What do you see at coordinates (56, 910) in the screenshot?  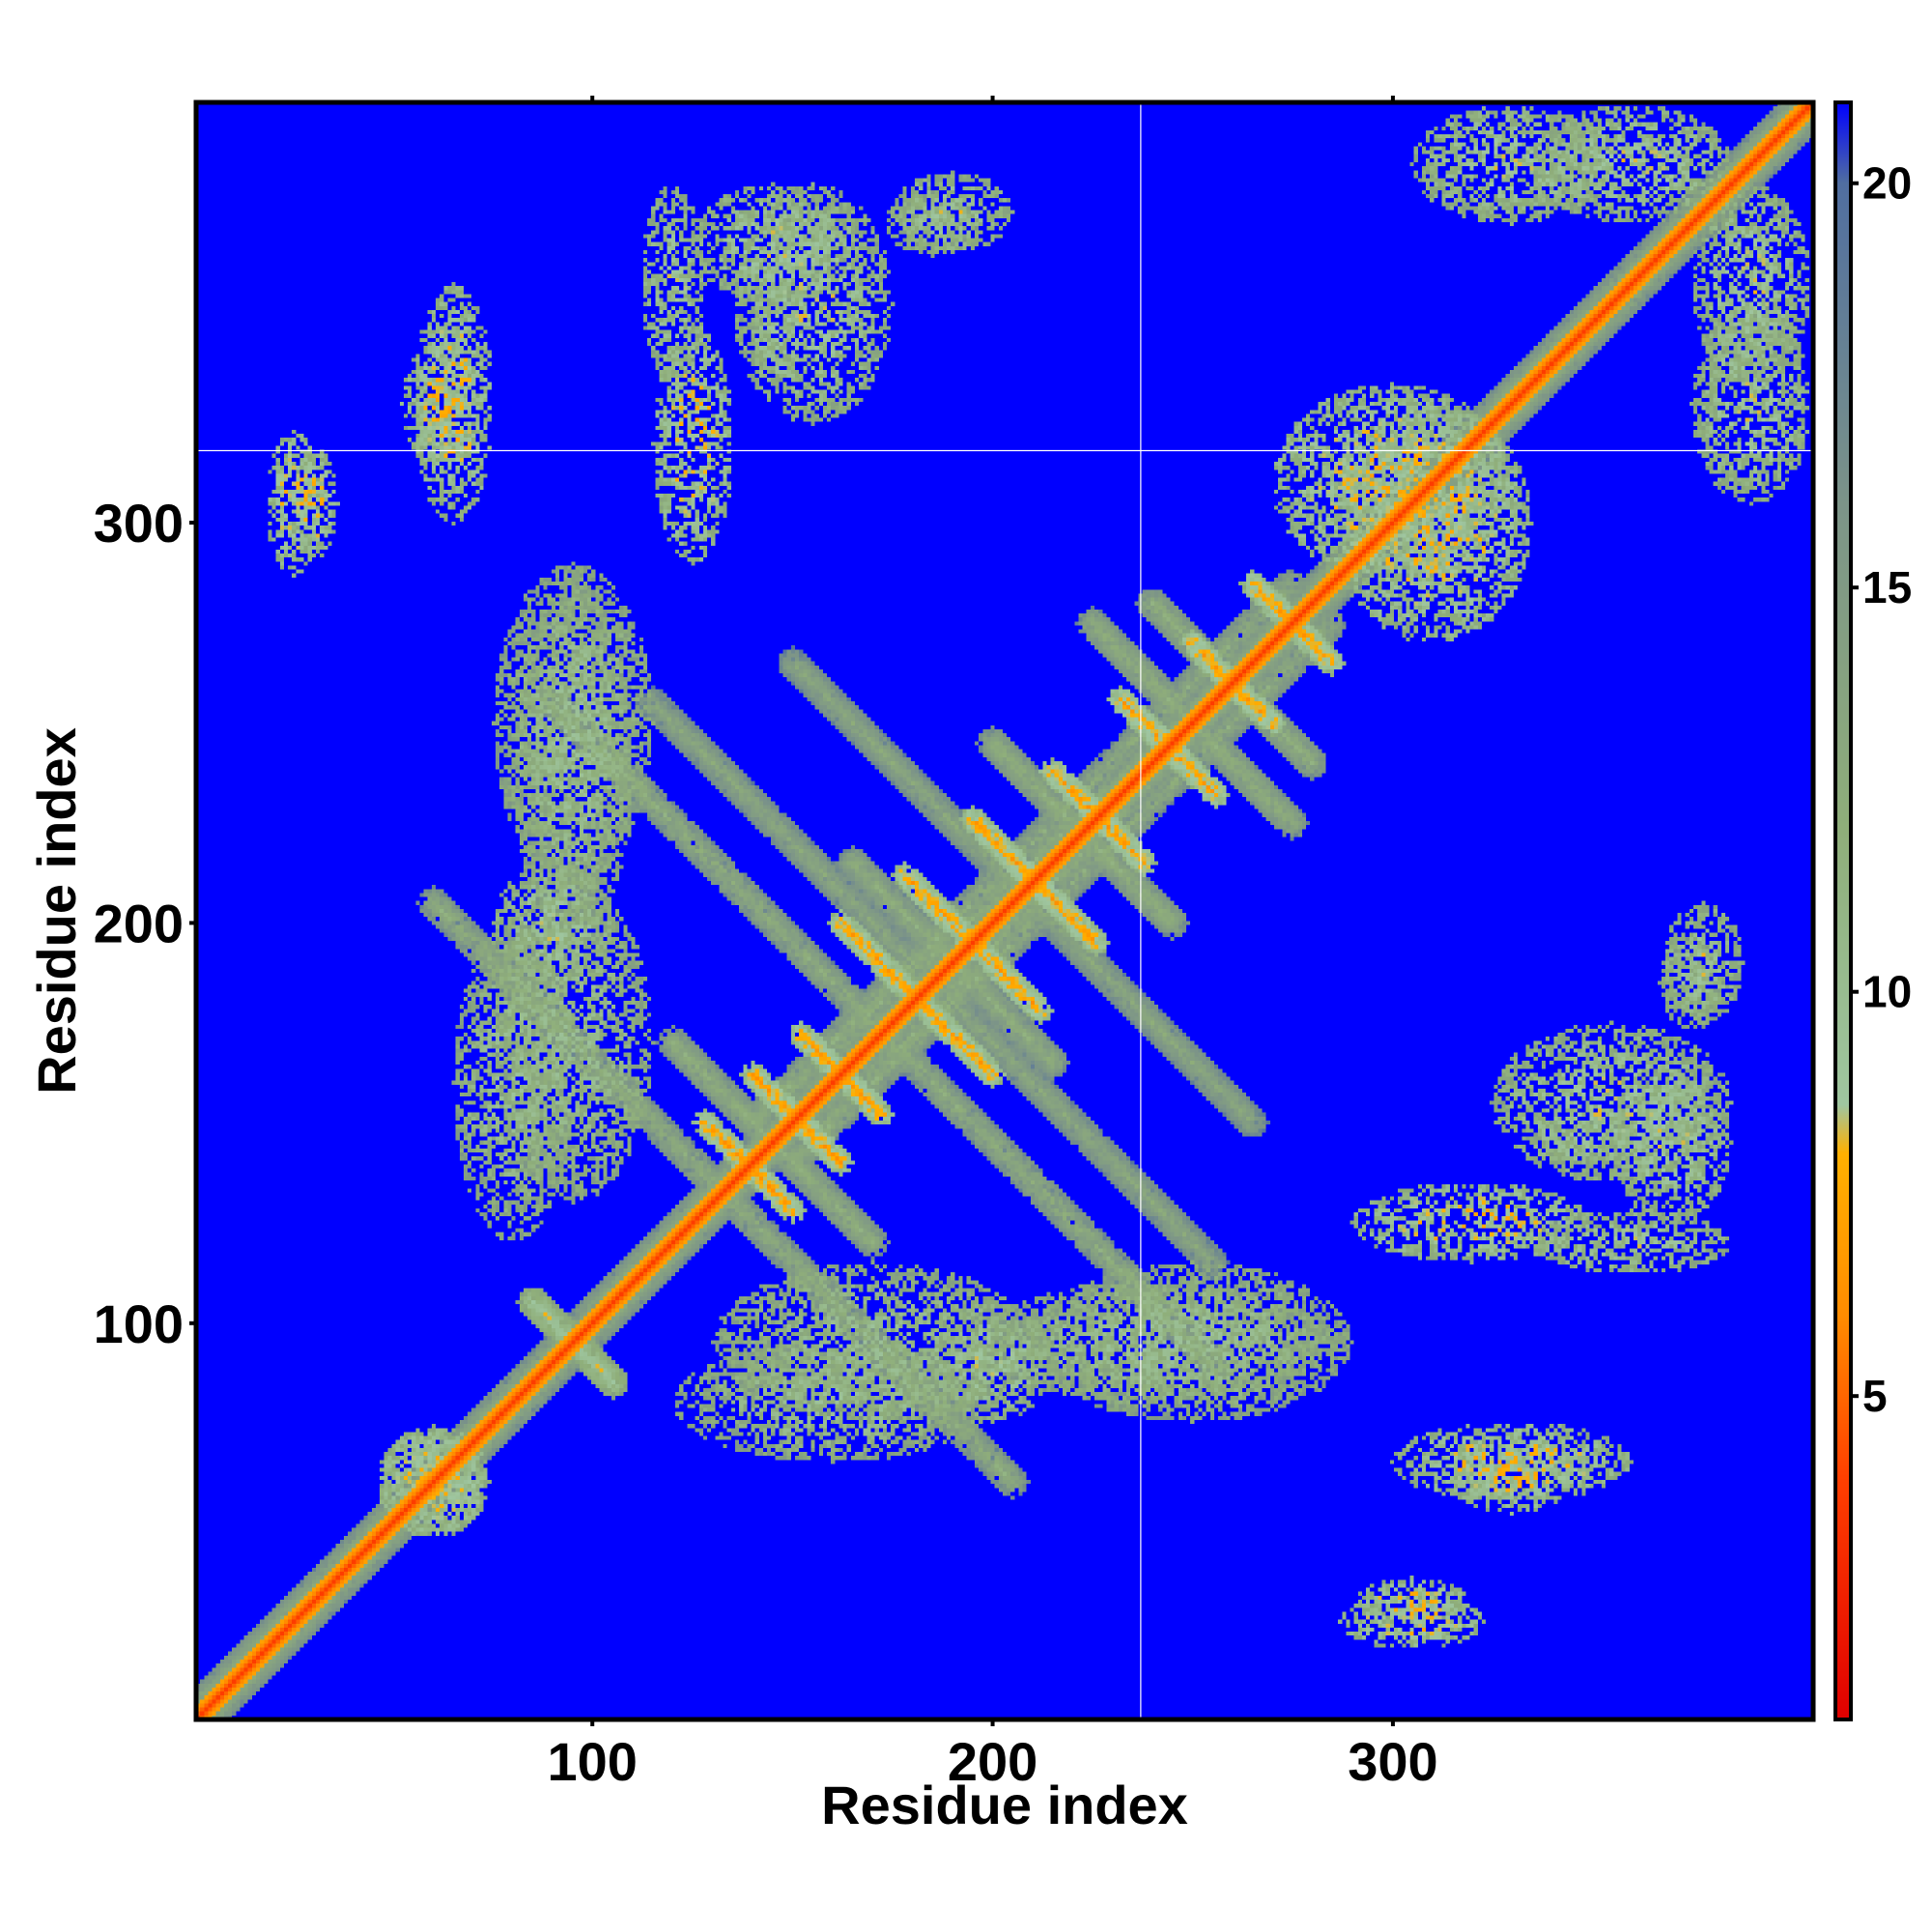 I see `y-axis-title: Residue index` at bounding box center [56, 910].